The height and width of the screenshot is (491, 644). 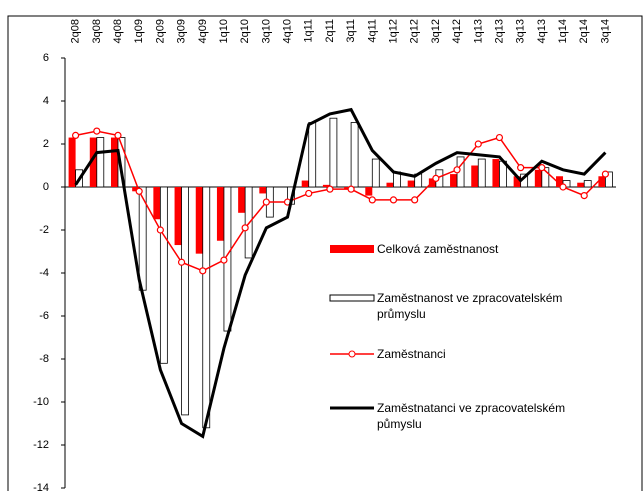 I want to click on y-tick-label: 2, so click(x=46, y=144).